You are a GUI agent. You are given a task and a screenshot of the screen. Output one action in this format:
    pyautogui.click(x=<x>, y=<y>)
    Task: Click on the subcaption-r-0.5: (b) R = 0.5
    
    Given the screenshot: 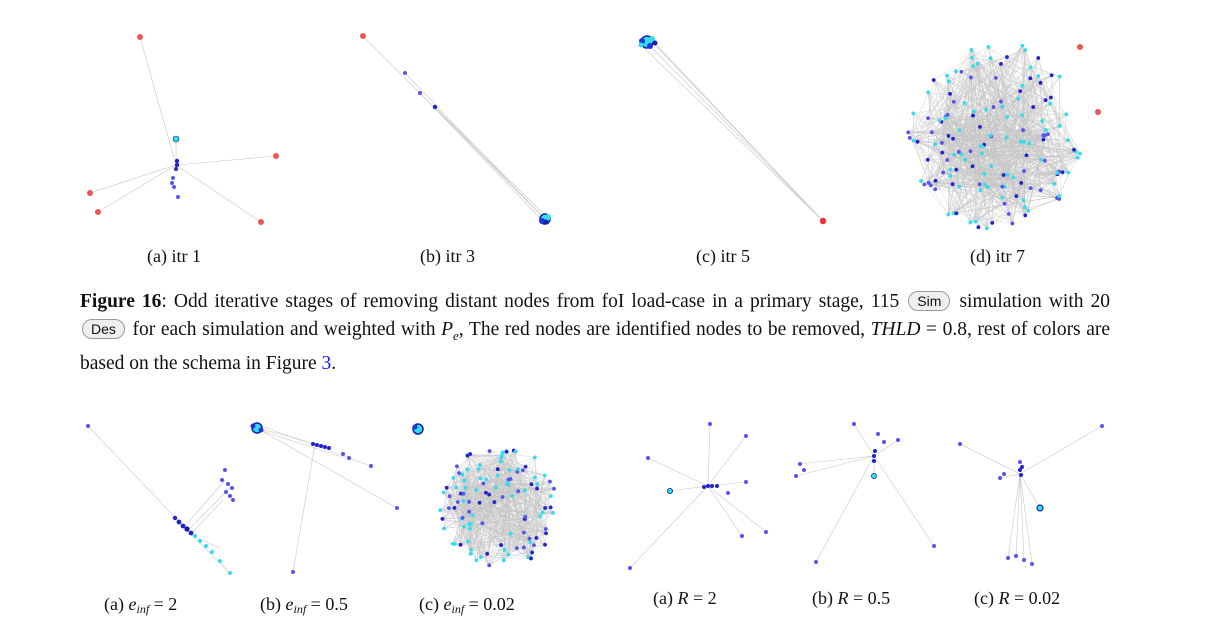 What is the action you would take?
    pyautogui.click(x=851, y=598)
    